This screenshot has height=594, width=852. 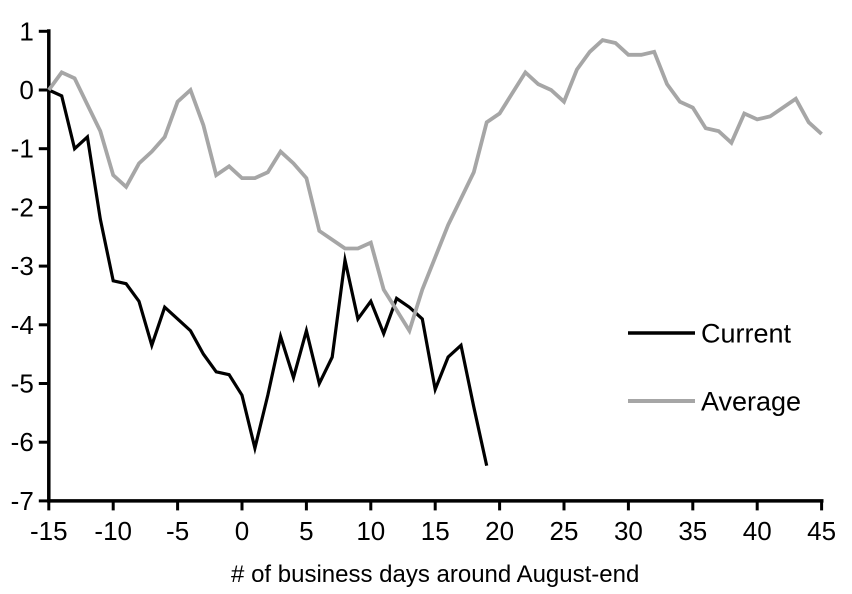 I want to click on legend-label-average: Average, so click(x=751, y=402).